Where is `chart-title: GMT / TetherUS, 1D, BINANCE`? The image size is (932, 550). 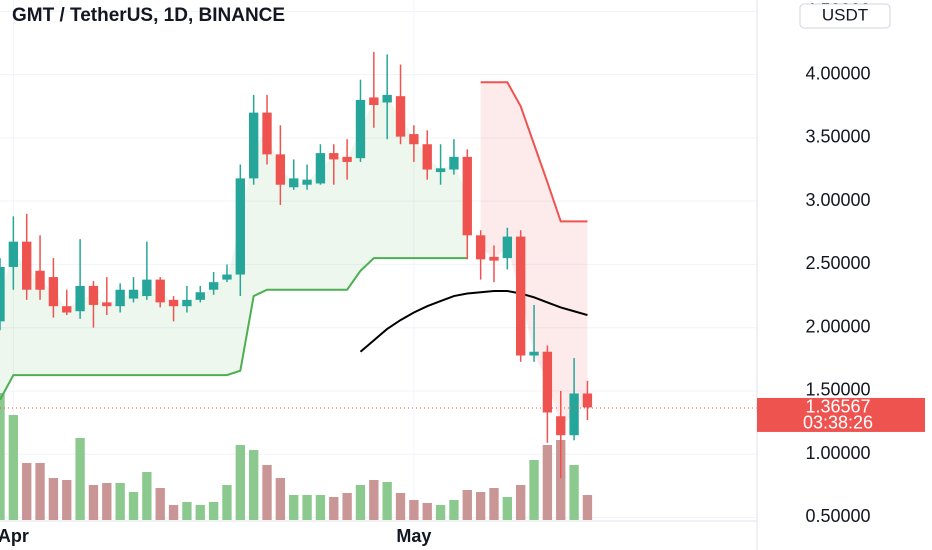
chart-title: GMT / TetherUS, 1D, BINANCE is located at coordinates (148, 15).